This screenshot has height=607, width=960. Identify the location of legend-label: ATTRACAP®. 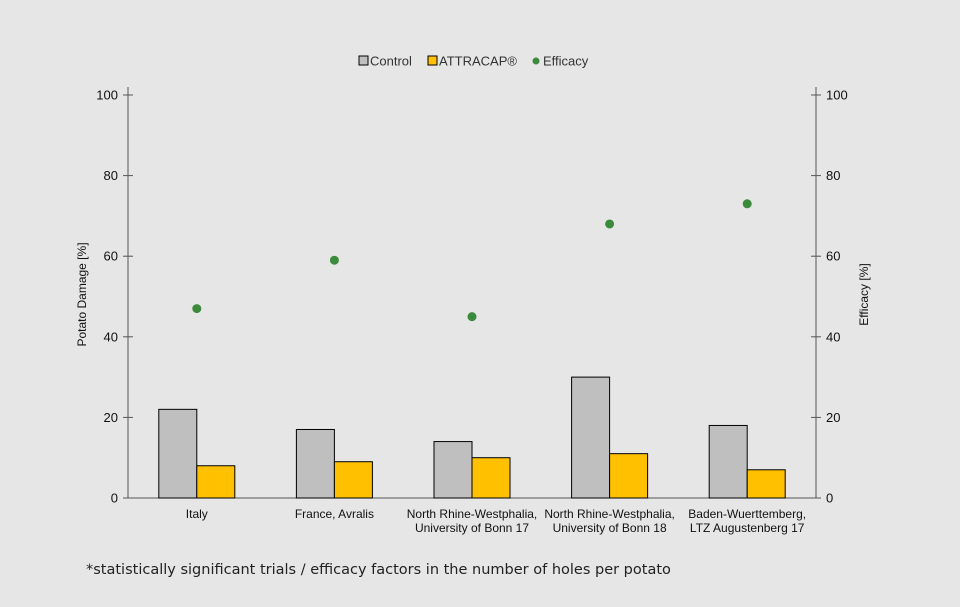
(478, 61).